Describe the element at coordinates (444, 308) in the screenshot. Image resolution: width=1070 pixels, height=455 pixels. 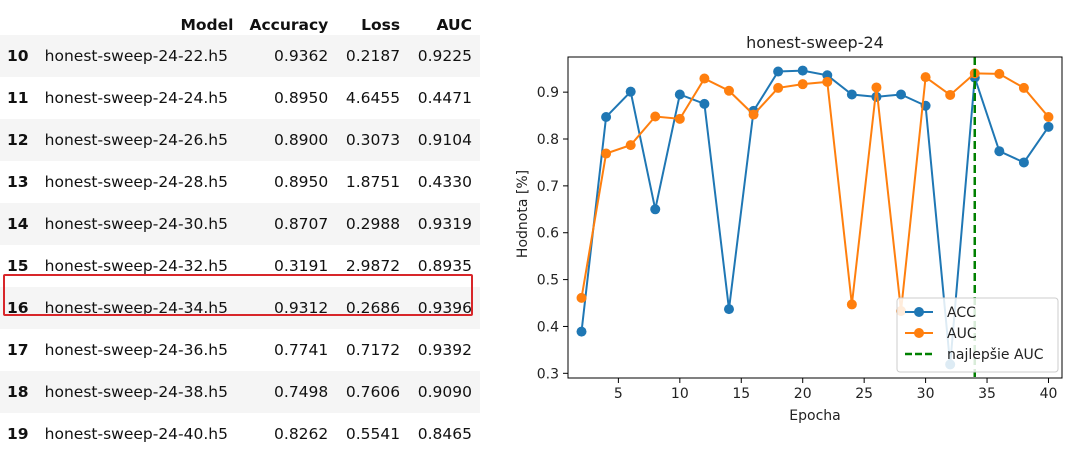
I see `auc-cell: 0.9396` at that location.